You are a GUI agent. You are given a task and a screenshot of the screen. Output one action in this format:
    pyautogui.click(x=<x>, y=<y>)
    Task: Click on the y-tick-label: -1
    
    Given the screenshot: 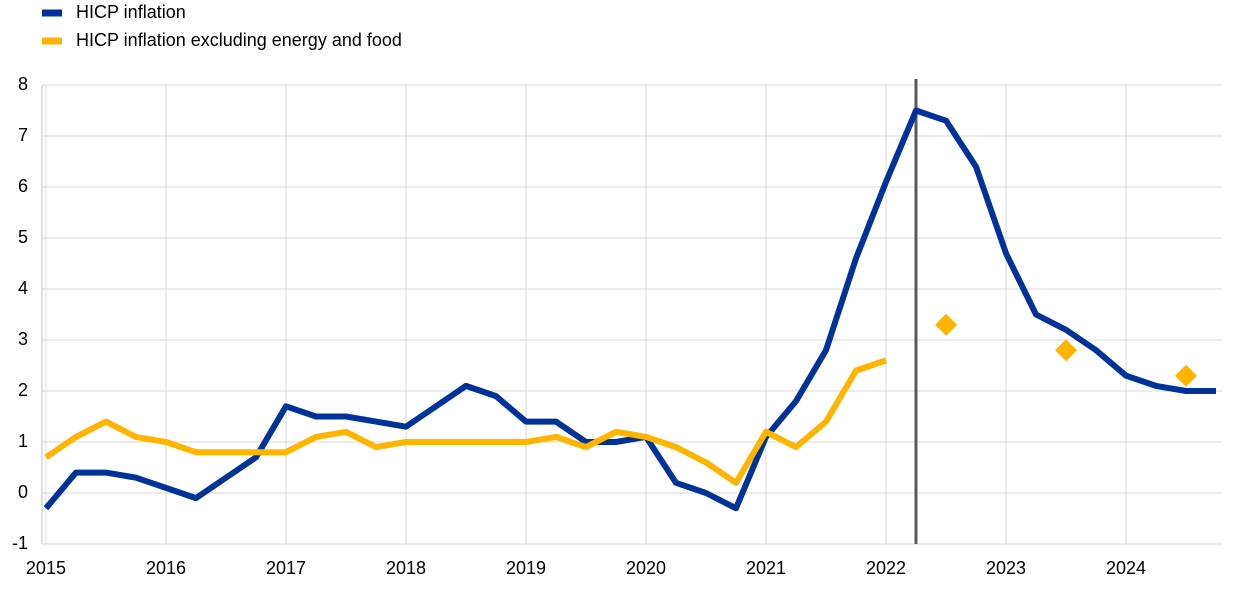 What is the action you would take?
    pyautogui.click(x=20, y=543)
    